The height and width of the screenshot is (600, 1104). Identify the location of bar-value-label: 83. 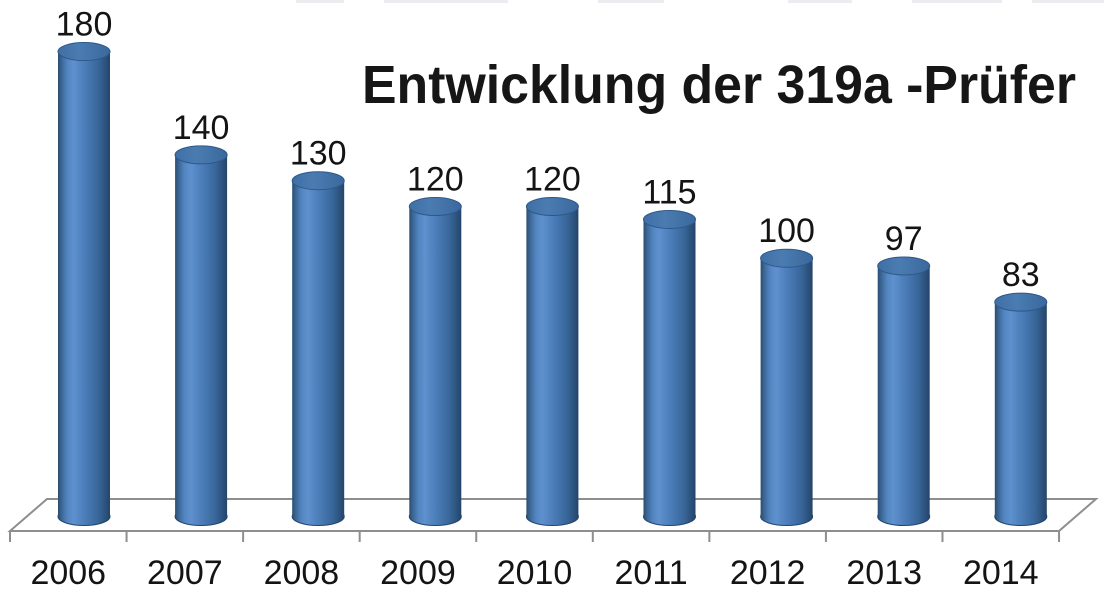
(1021, 275).